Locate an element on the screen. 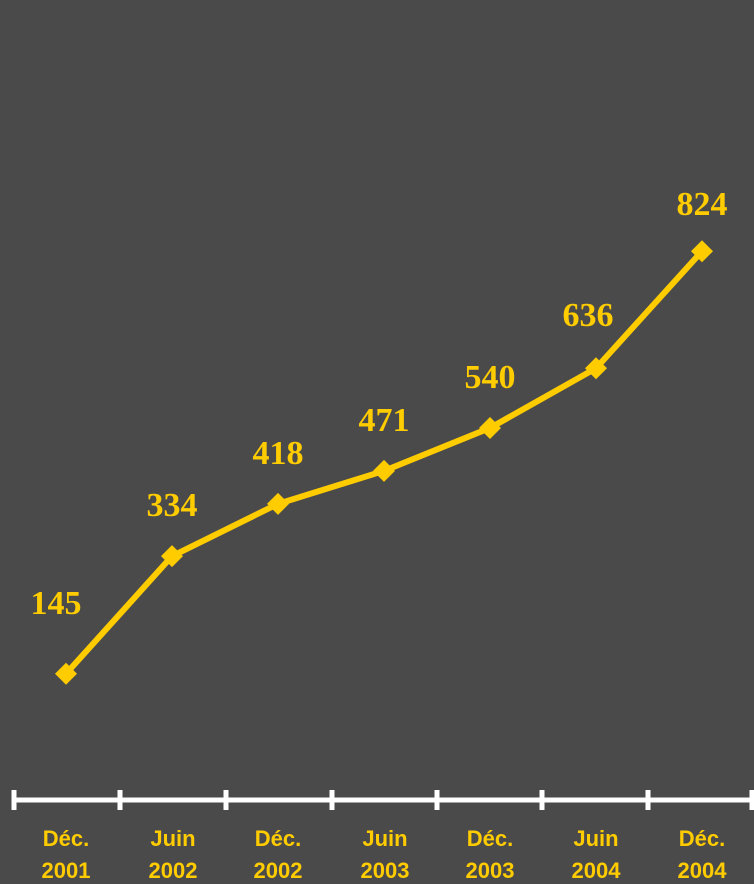 The width and height of the screenshot is (754, 884). x-tick-label-year: 2001 is located at coordinates (66, 870).